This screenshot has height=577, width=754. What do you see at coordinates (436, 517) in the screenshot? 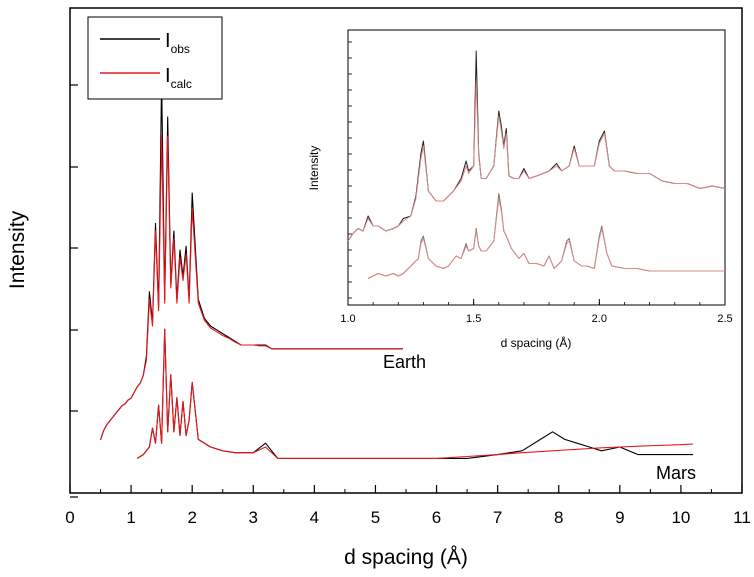
I see `main-x-tick-label: 6` at bounding box center [436, 517].